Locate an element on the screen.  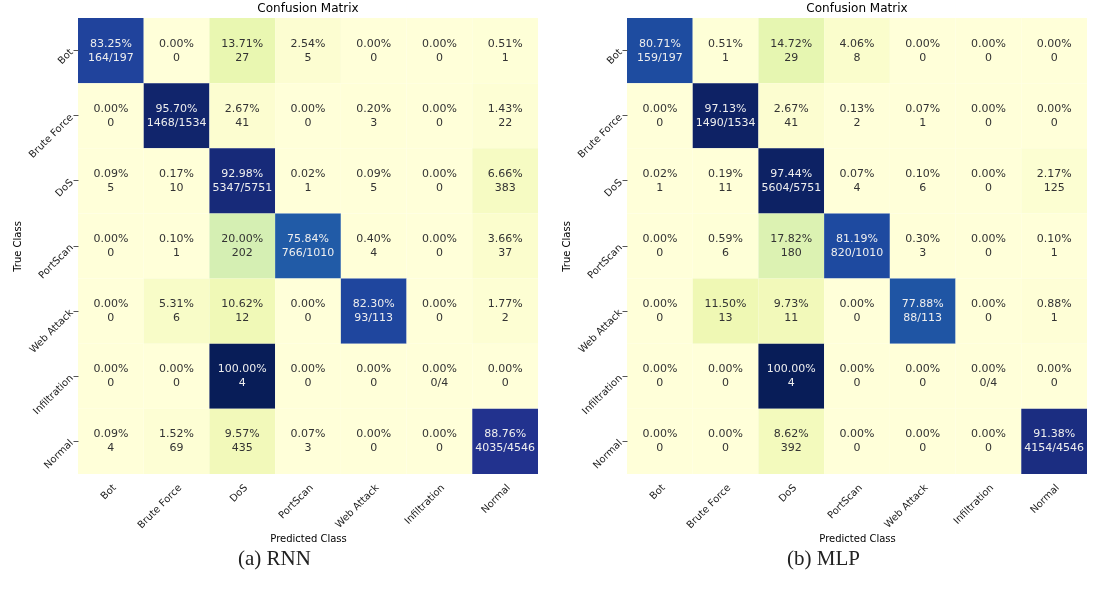
data-label: 13.71% is located at coordinates (241, 43).